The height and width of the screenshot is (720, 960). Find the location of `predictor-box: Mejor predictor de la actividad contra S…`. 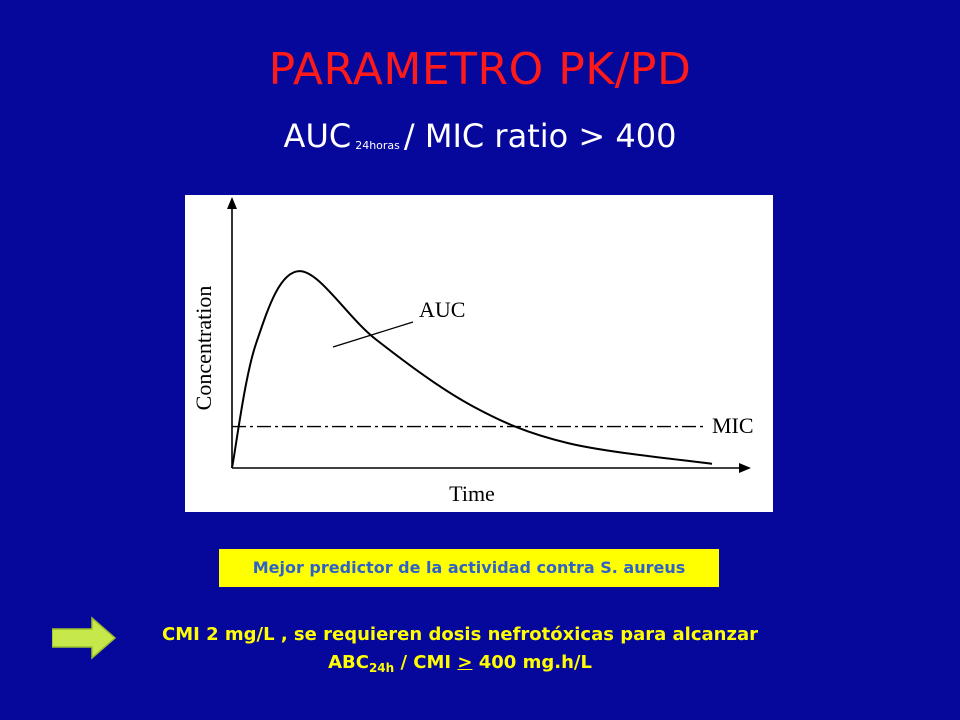

predictor-box: Mejor predictor de la actividad contra S… is located at coordinates (469, 568).